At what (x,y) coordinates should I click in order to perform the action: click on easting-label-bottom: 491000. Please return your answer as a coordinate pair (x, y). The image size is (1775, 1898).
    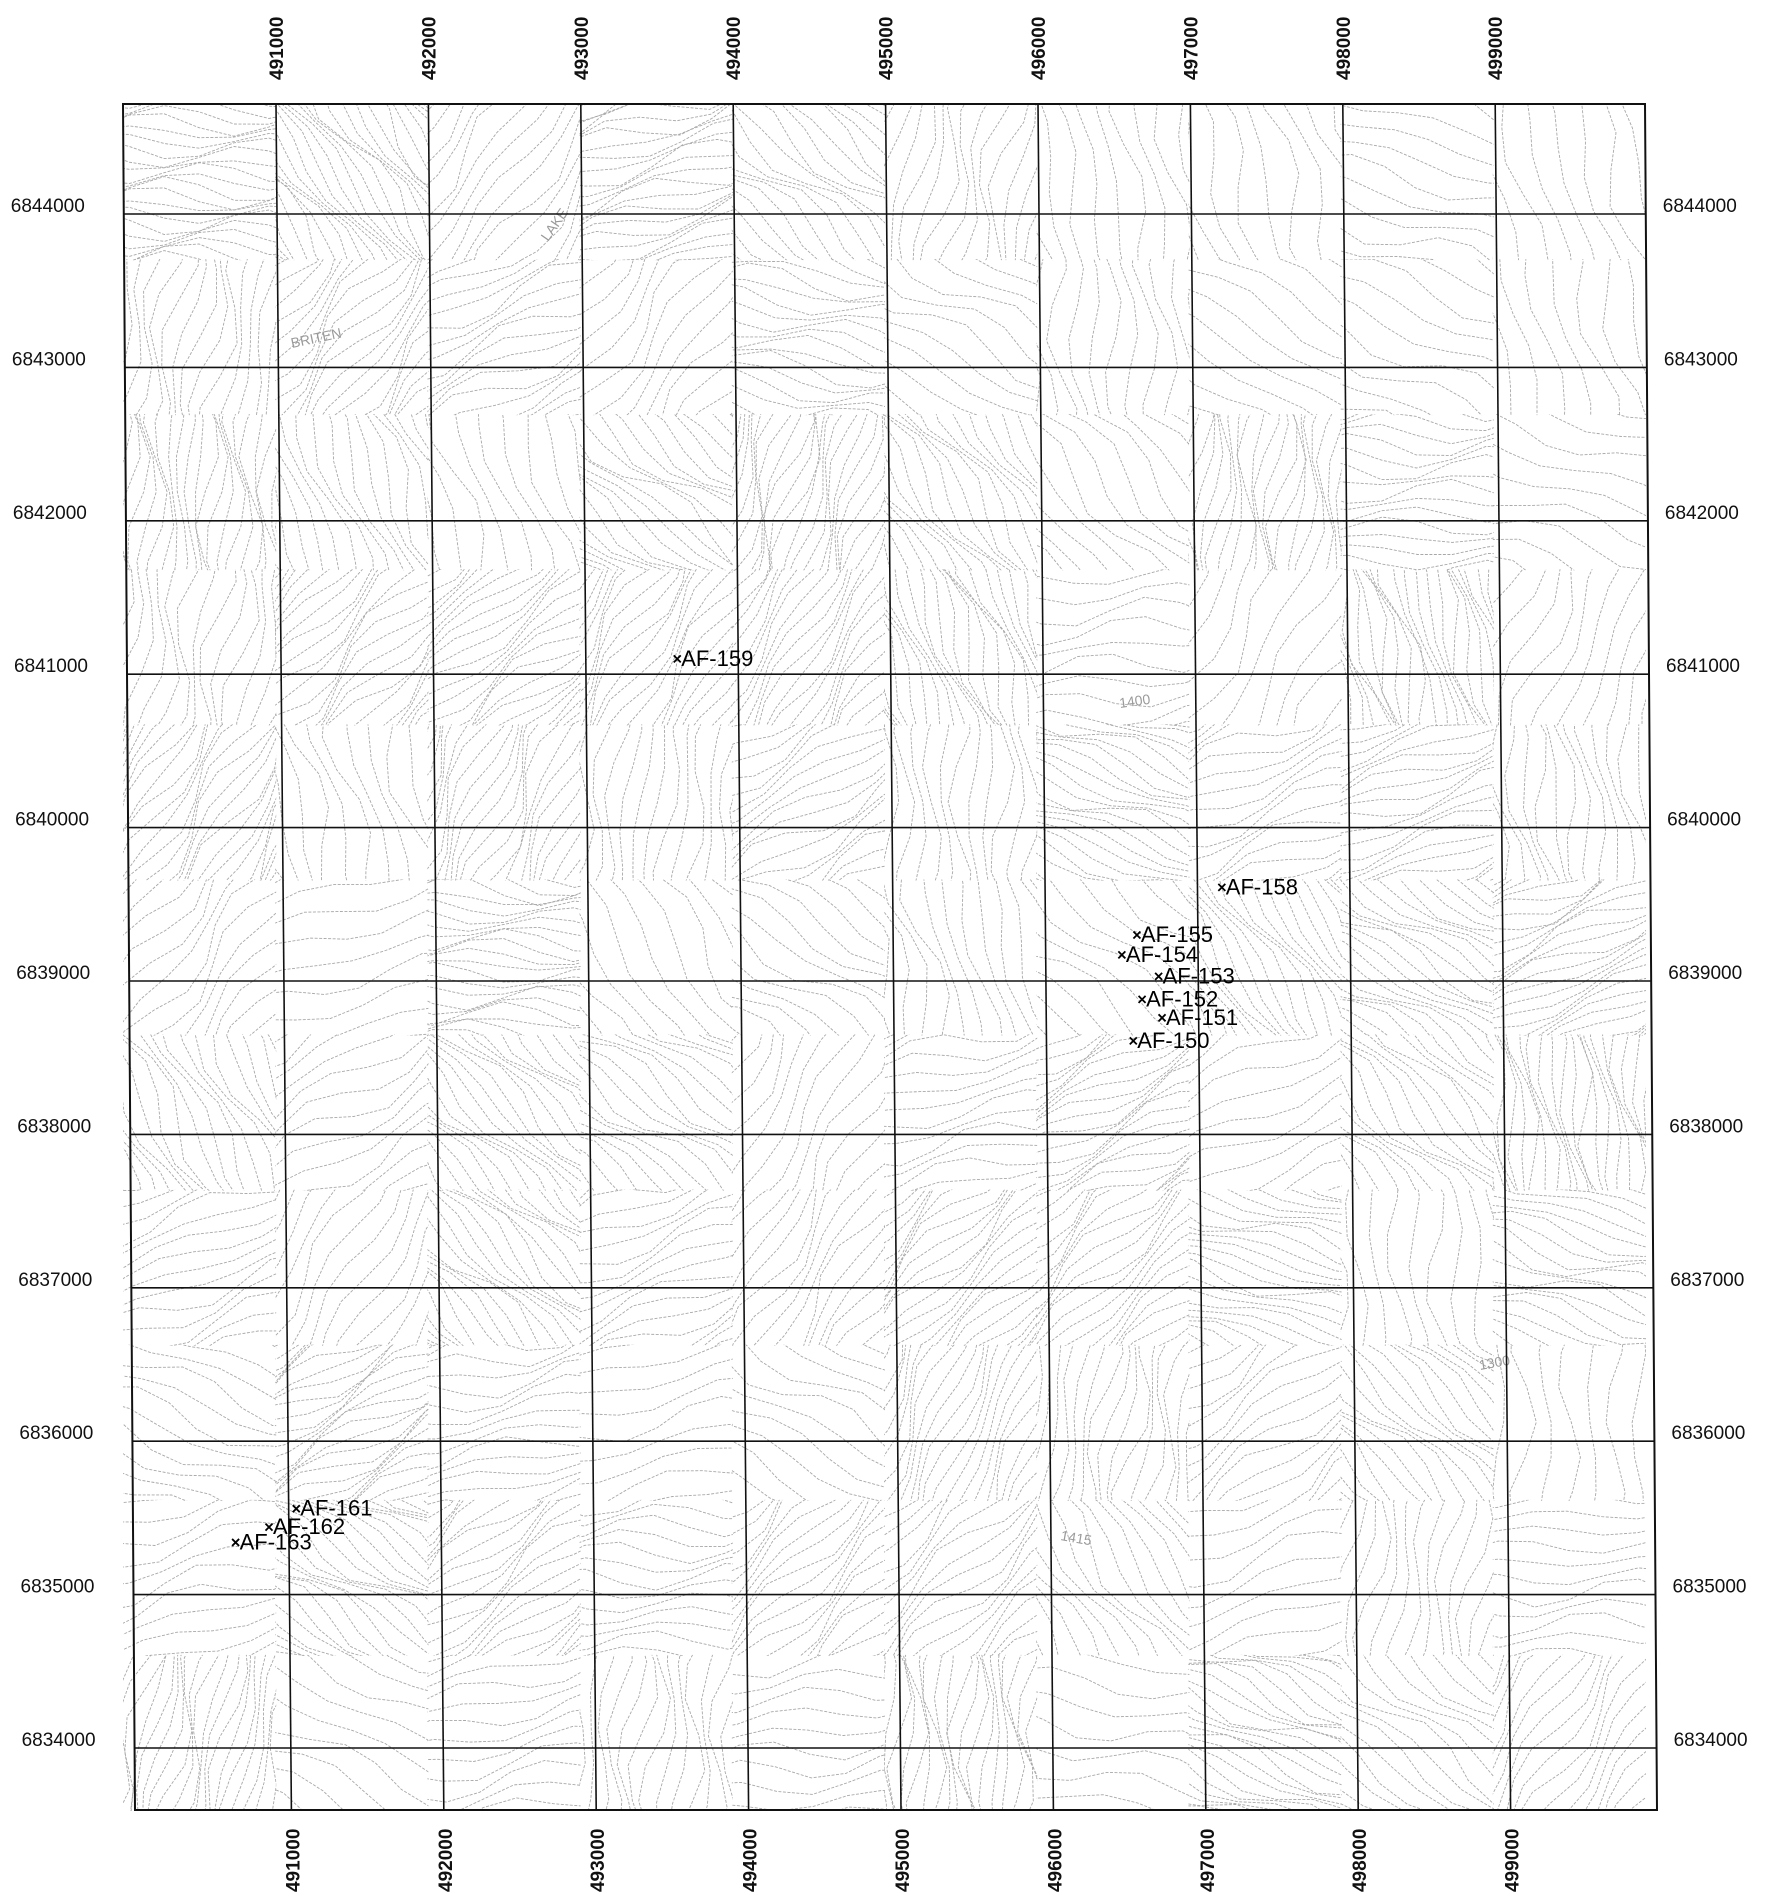
    Looking at the image, I should click on (293, 1860).